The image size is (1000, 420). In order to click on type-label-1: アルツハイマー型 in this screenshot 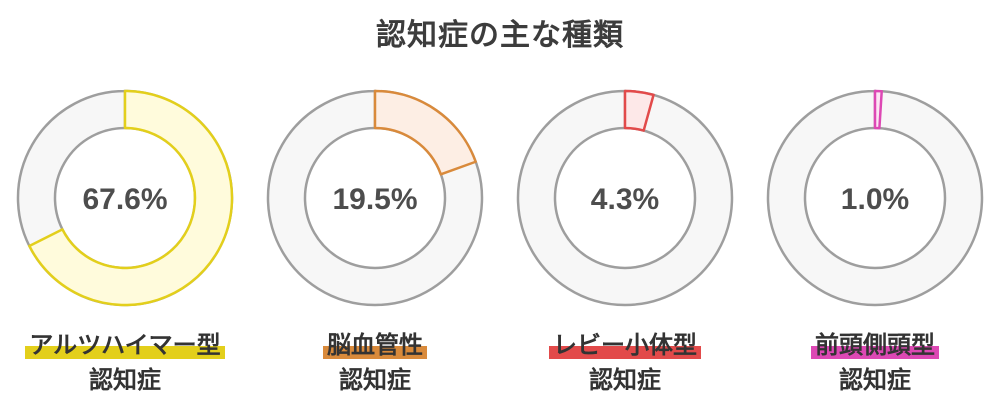, I will do `click(125, 345)`.